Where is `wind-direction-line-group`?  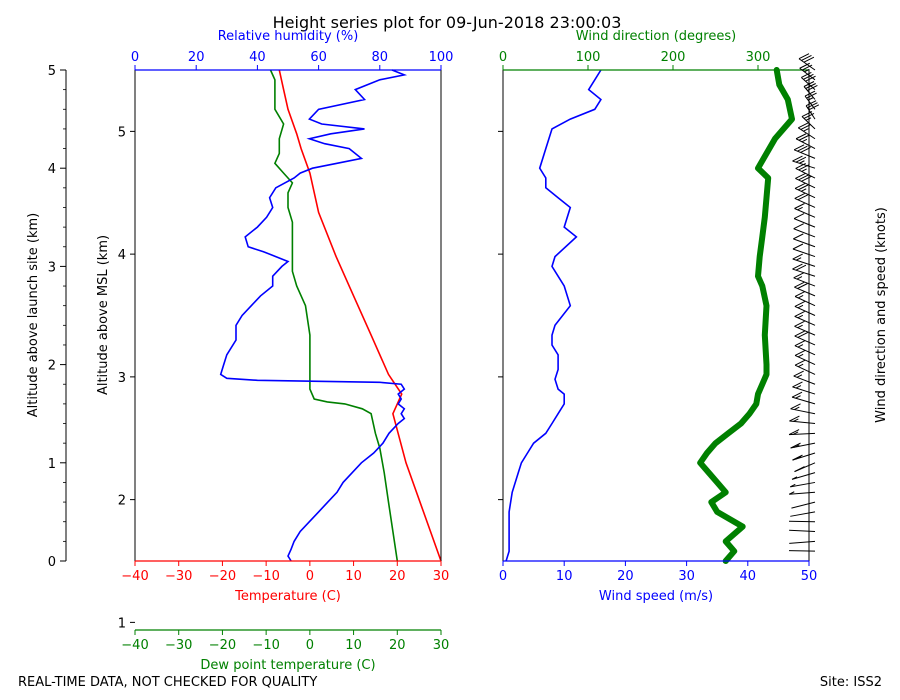 wind-direction-line-group is located at coordinates (746, 315).